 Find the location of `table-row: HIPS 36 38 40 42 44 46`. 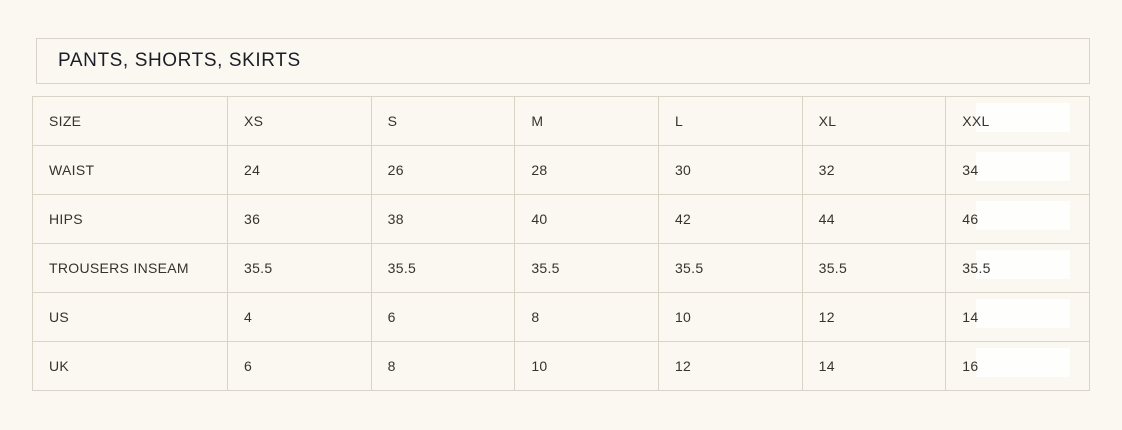

table-row: HIPS 36 38 40 42 44 46 is located at coordinates (561, 219).